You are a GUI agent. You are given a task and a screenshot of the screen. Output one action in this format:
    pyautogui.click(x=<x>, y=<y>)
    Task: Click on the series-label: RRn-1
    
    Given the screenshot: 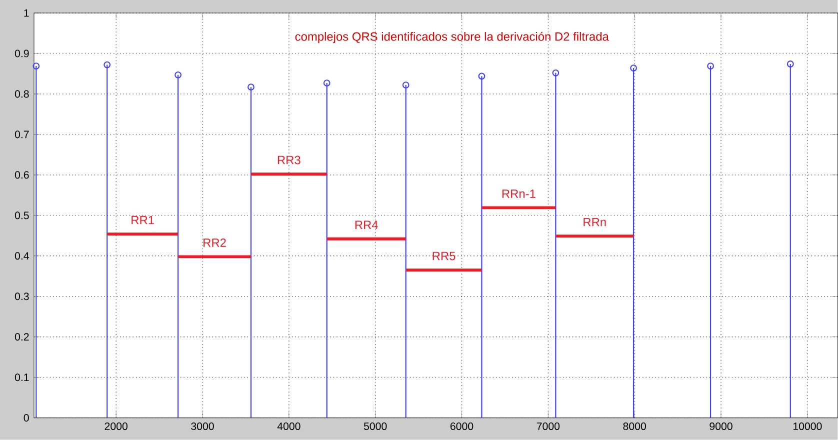 What is the action you would take?
    pyautogui.click(x=519, y=194)
    